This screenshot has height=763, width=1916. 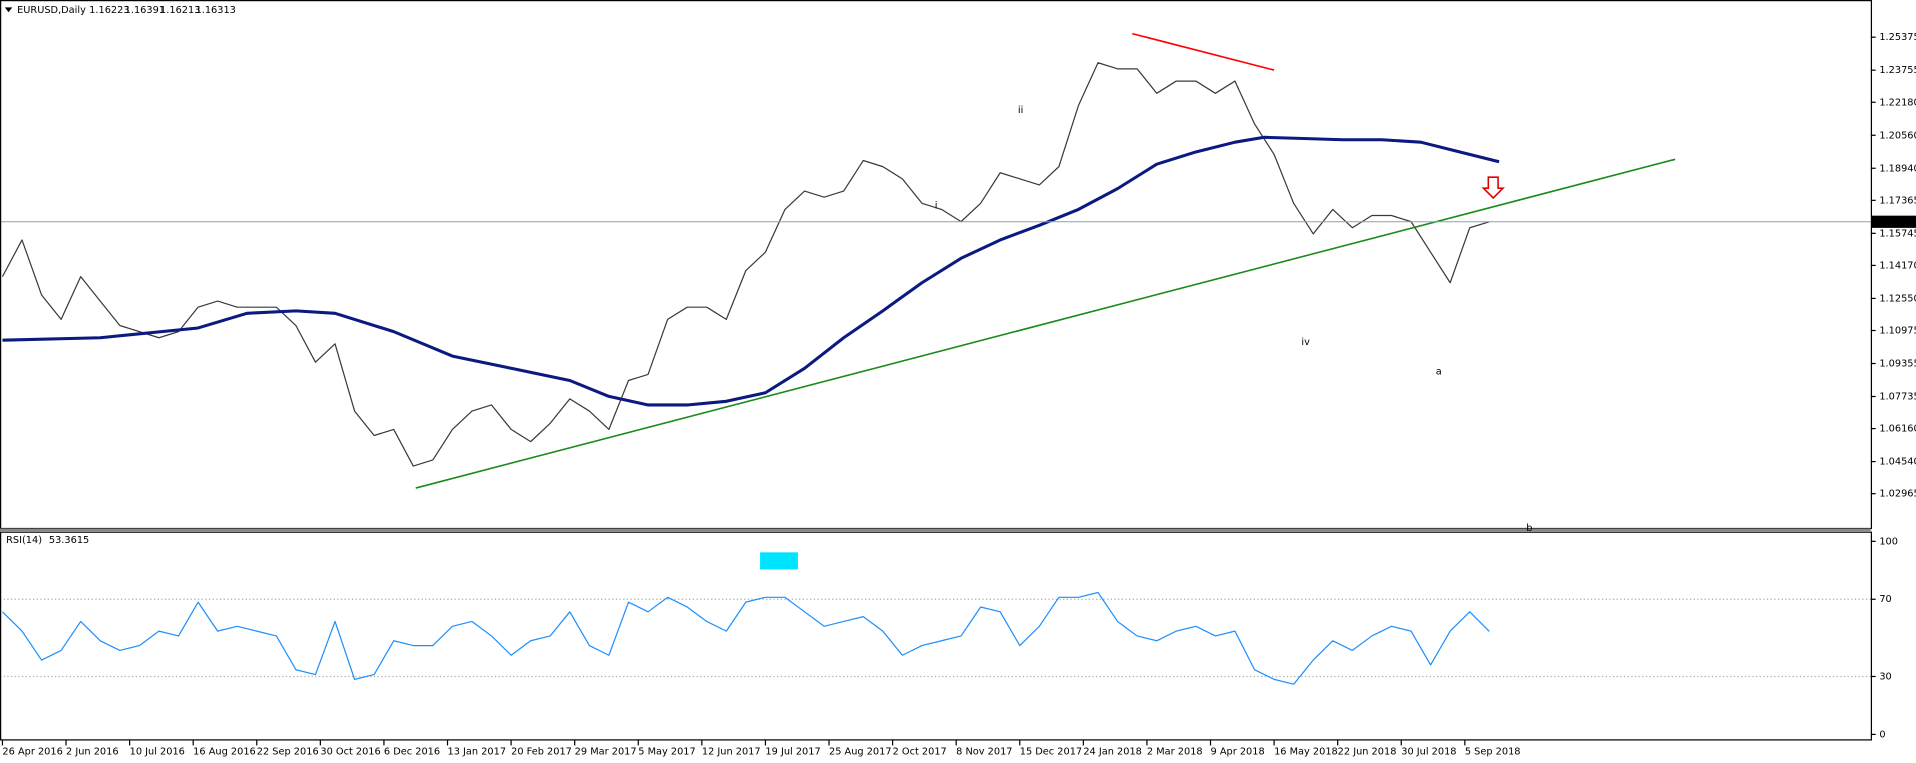 I want to click on highlight-box, so click(x=779, y=561).